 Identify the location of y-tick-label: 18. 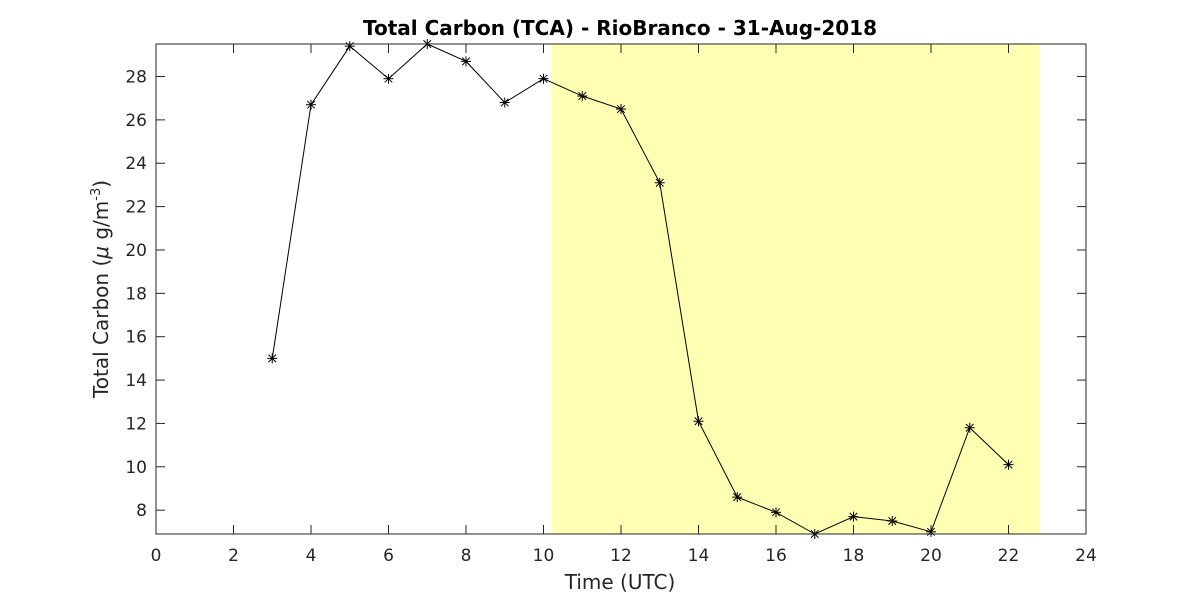
(136, 294).